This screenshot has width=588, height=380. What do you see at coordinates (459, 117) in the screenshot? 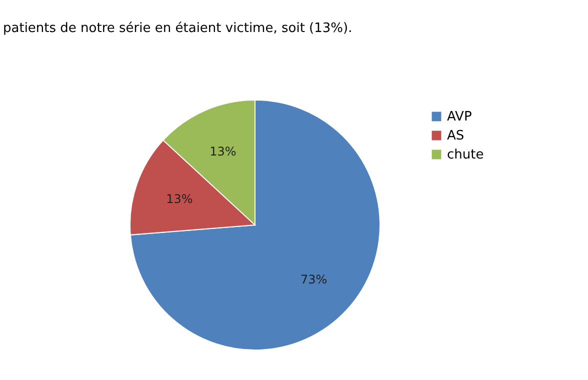
I see `legend-label: AVP` at bounding box center [459, 117].